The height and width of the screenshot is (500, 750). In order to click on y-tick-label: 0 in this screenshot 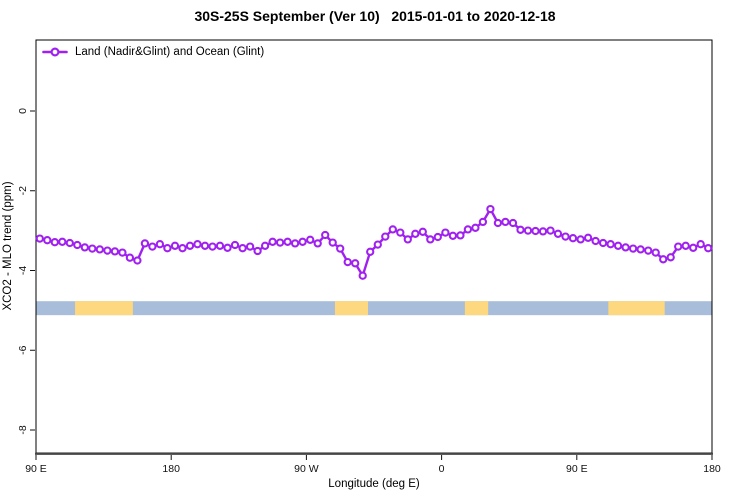, I will do `click(23, 111)`.